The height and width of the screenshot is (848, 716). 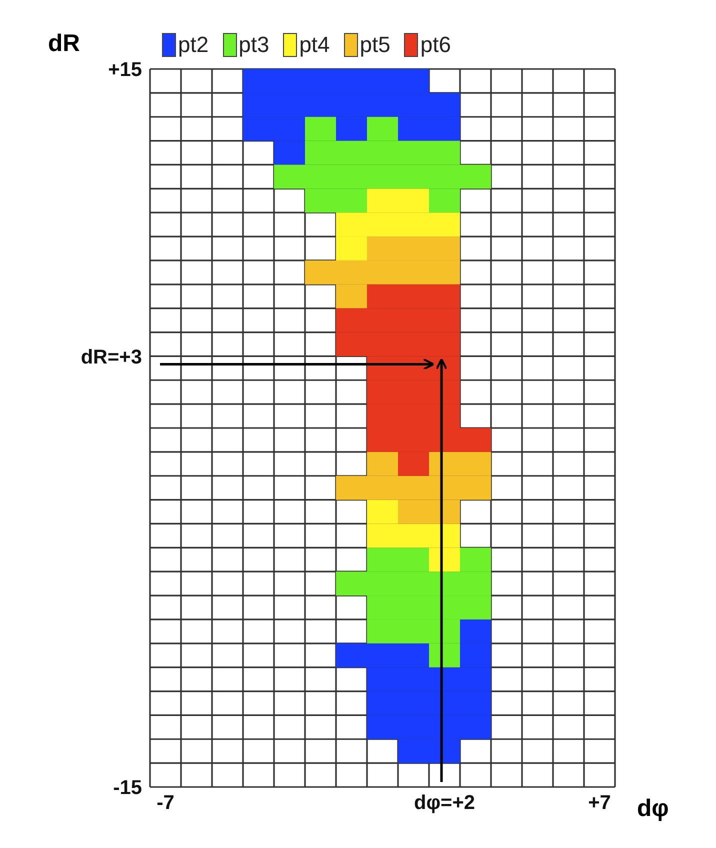 What do you see at coordinates (599, 803) in the screenshot?
I see `x-tick-label: +7` at bounding box center [599, 803].